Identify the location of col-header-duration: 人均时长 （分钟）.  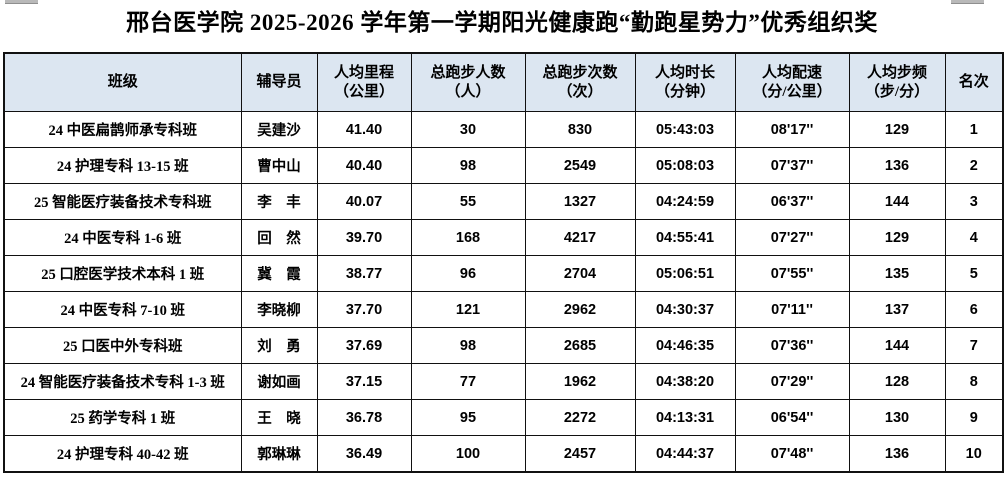
(685, 82).